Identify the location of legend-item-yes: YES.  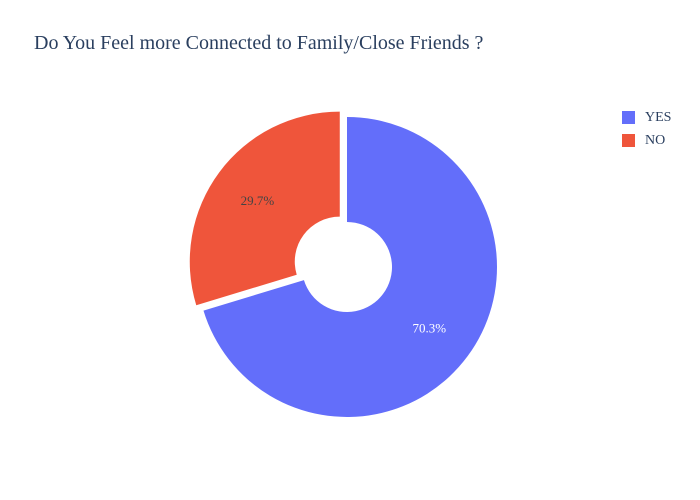
(646, 117).